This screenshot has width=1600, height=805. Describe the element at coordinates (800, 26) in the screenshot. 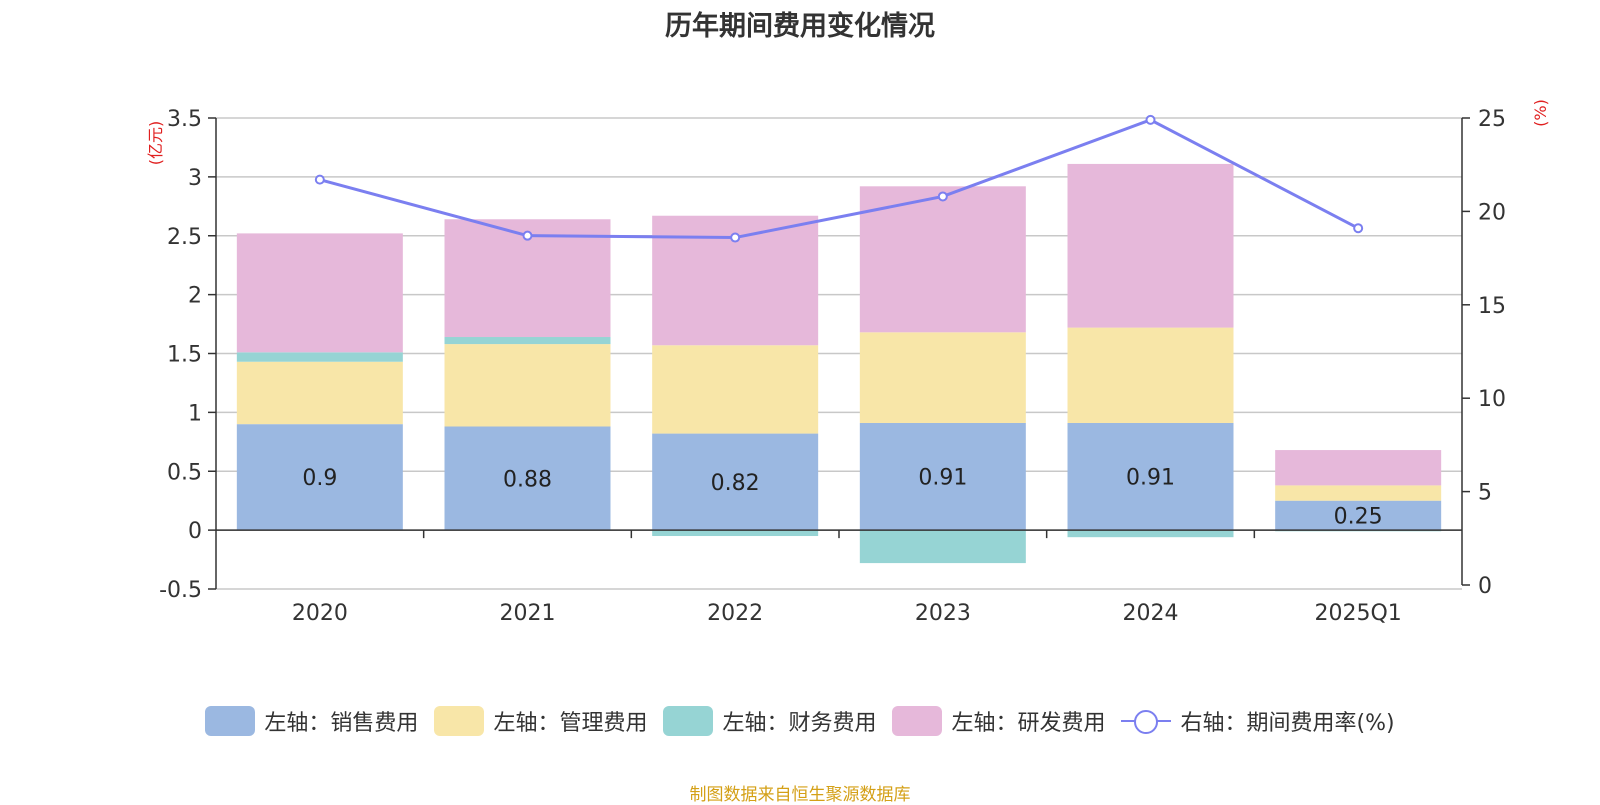

I see `chart-title: 历年期间费用变化情况` at that location.